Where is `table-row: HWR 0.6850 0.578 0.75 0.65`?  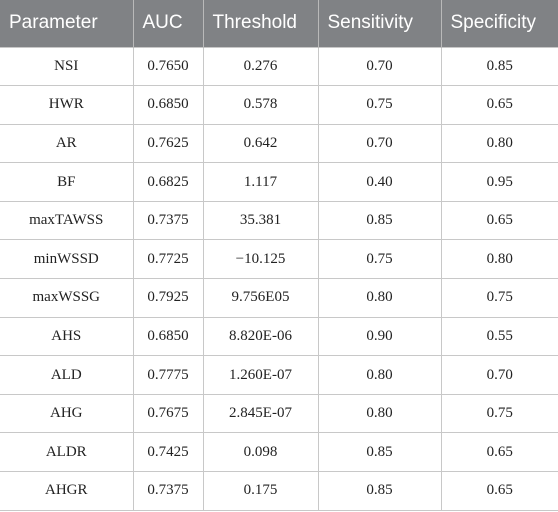
table-row: HWR 0.6850 0.578 0.75 0.65 is located at coordinates (279, 105).